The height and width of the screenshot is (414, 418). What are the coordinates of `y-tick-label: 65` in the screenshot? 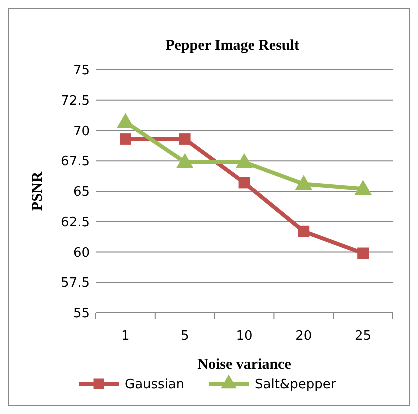 It's located at (81, 192).